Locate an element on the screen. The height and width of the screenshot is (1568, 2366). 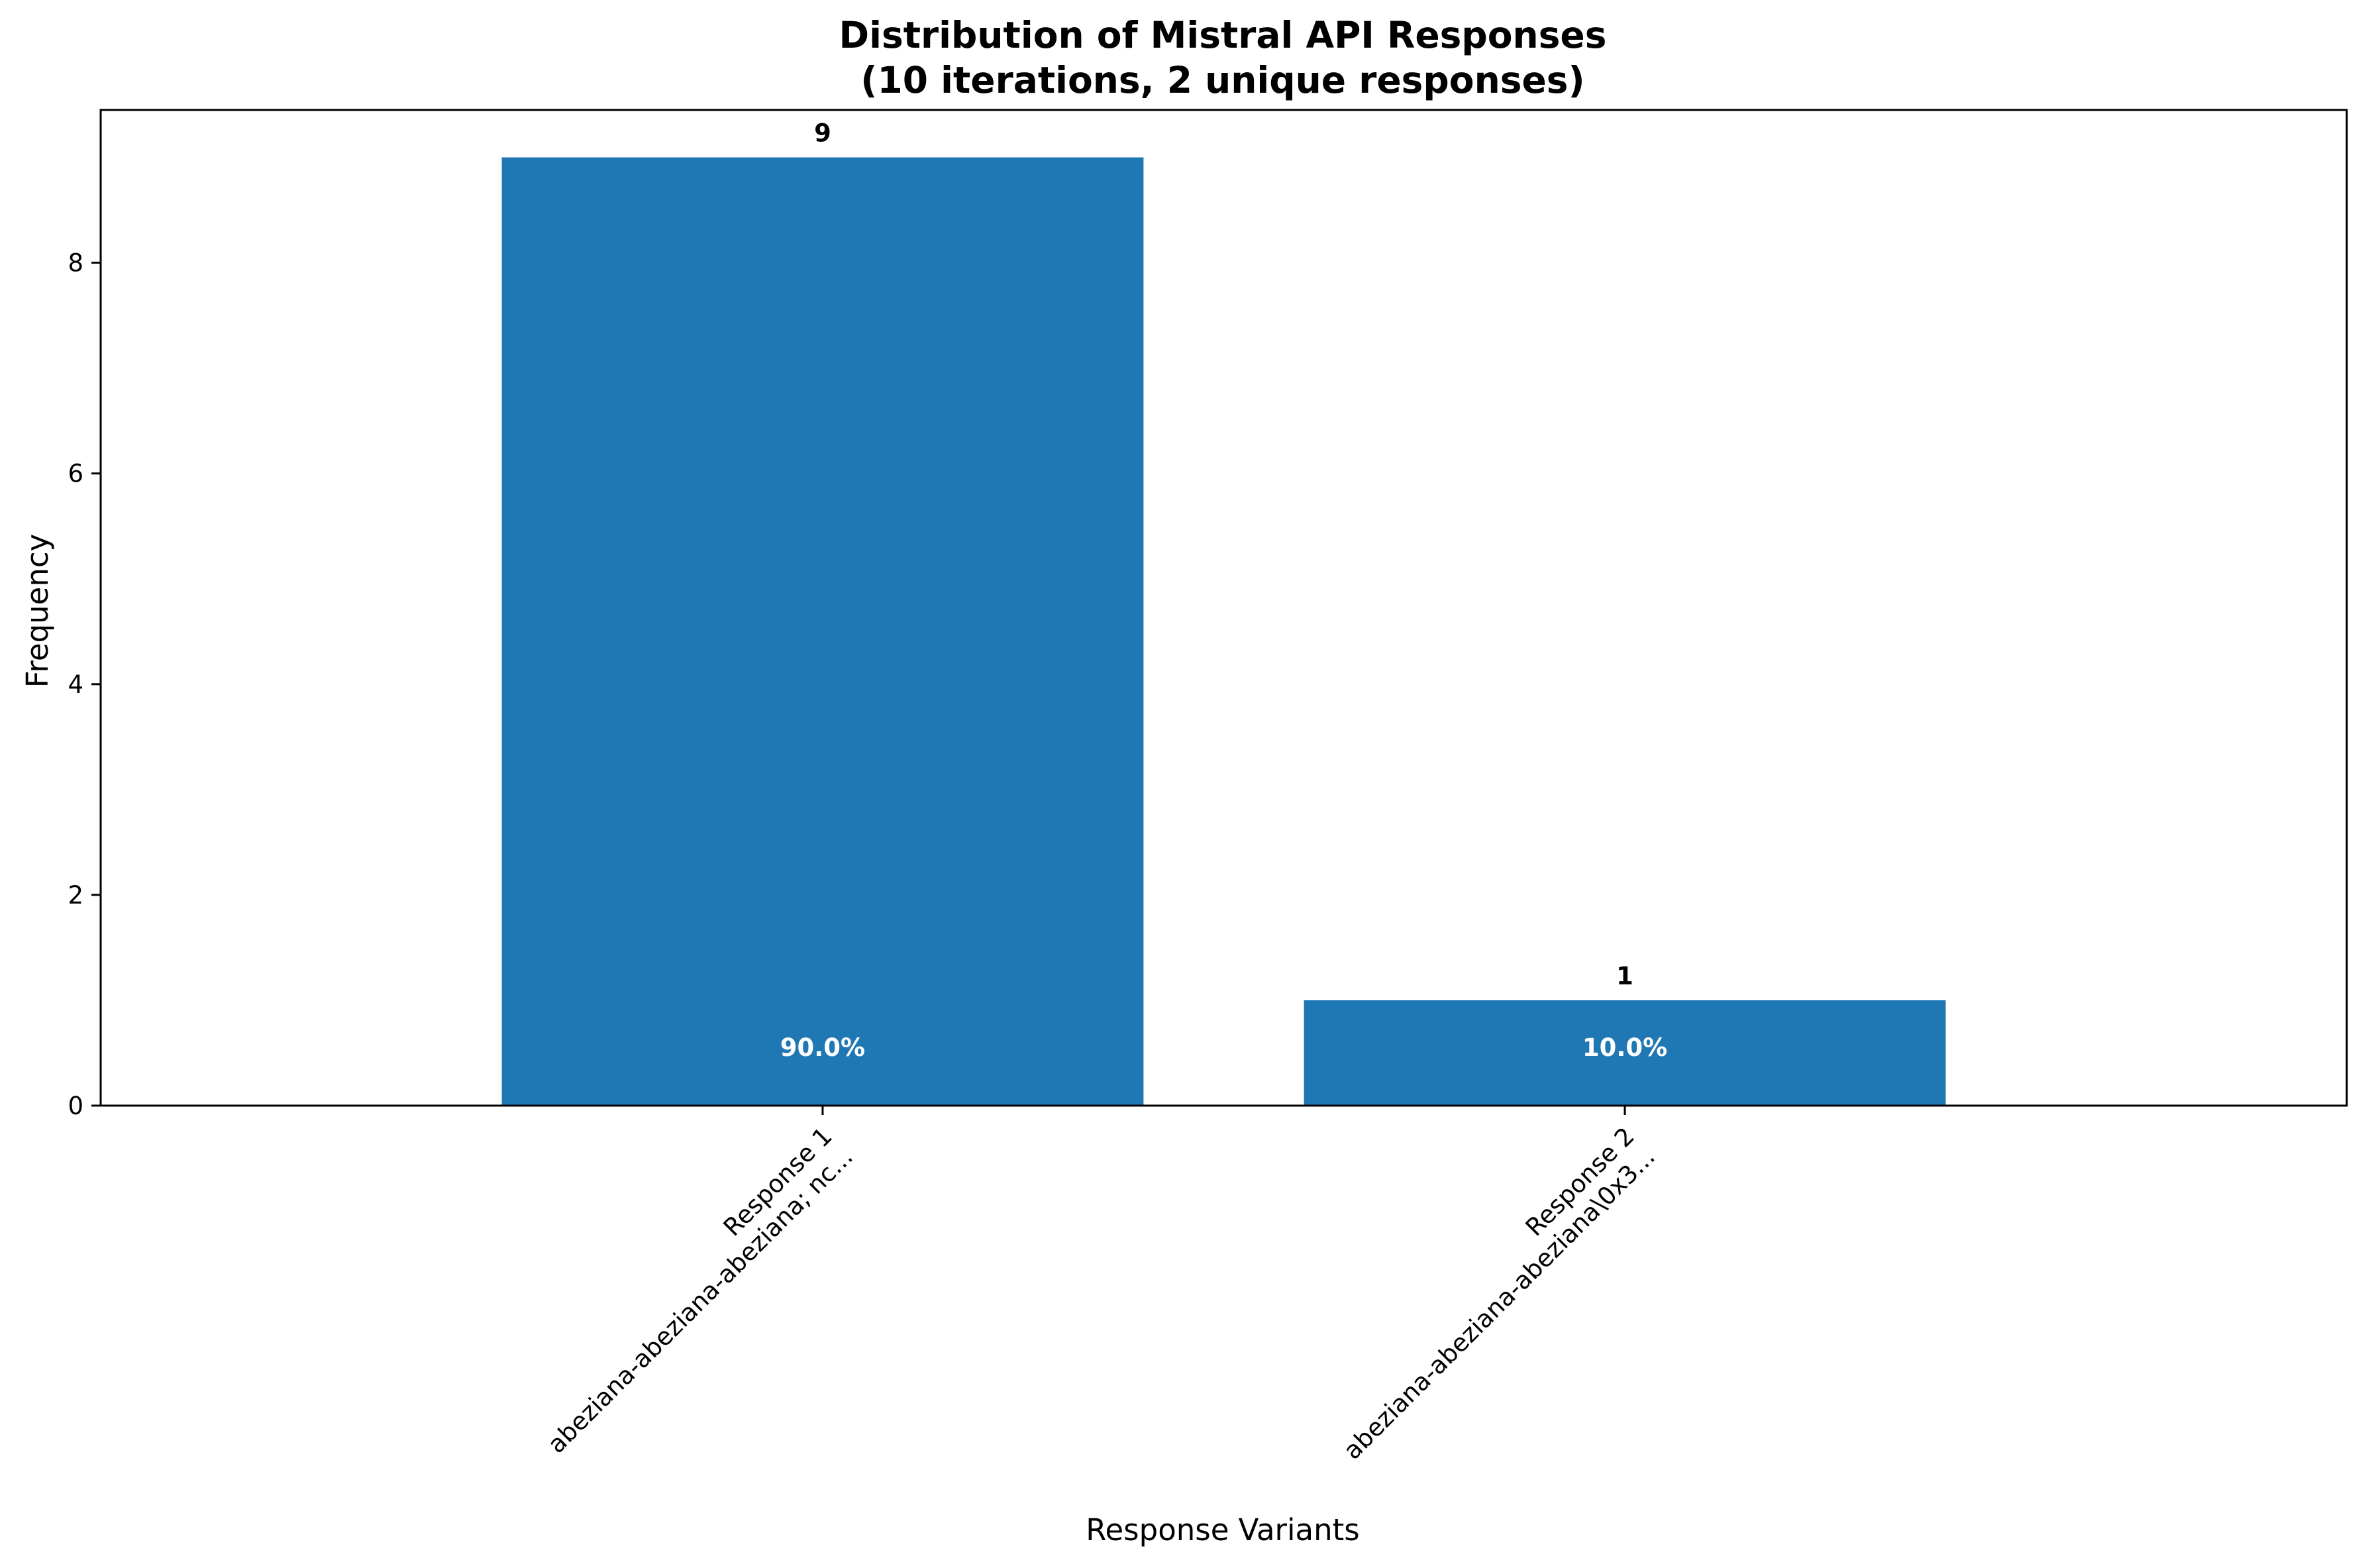
bar-percent-label-1: 90.0% is located at coordinates (823, 1047).